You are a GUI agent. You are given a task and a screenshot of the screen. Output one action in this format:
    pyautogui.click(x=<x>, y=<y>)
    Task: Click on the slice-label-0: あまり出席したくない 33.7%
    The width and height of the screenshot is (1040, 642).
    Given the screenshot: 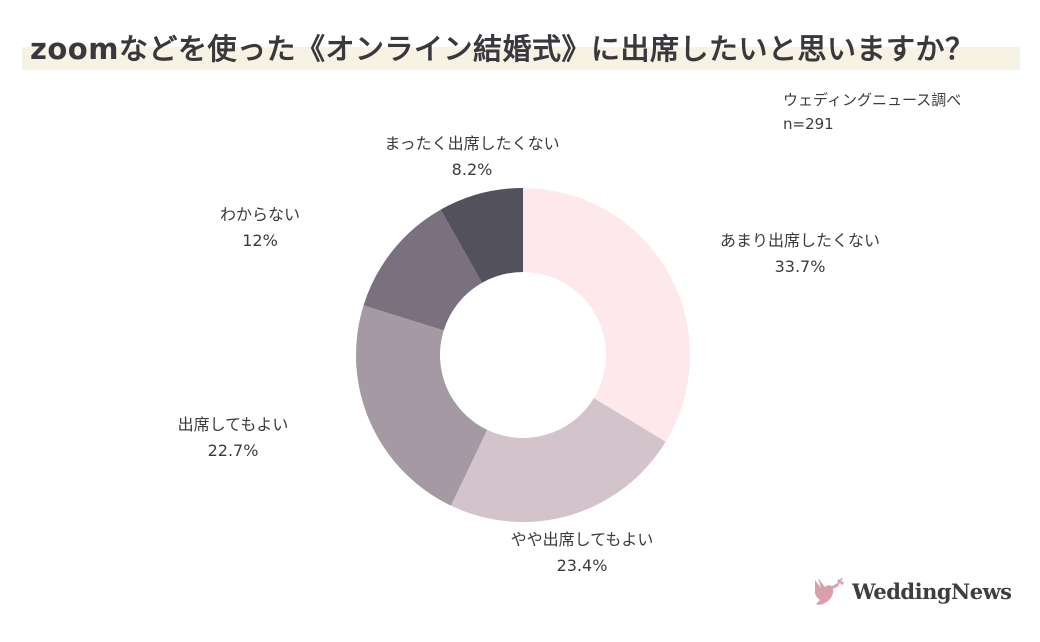 What is the action you would take?
    pyautogui.click(x=800, y=254)
    